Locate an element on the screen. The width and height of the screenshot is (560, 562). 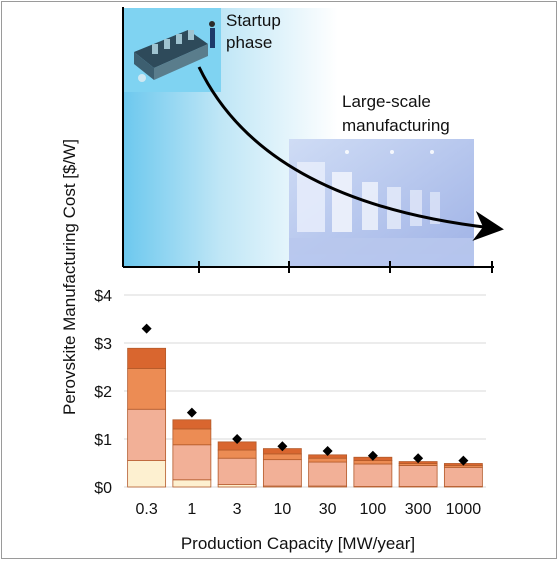
y-axis-title: Perovskite Manufacturing Cost [$/W] is located at coordinates (69, 277).